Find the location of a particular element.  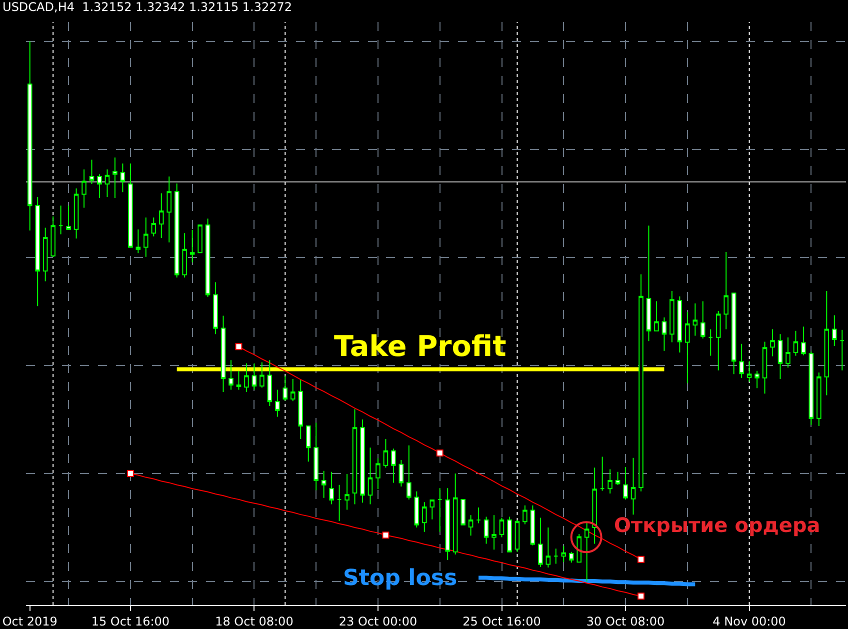

x-tick-label: 23 Oct 00:00 is located at coordinates (378, 621).